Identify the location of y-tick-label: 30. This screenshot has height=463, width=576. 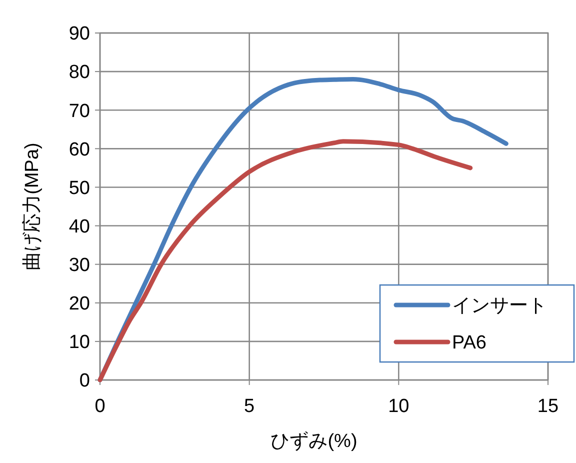
(79, 265).